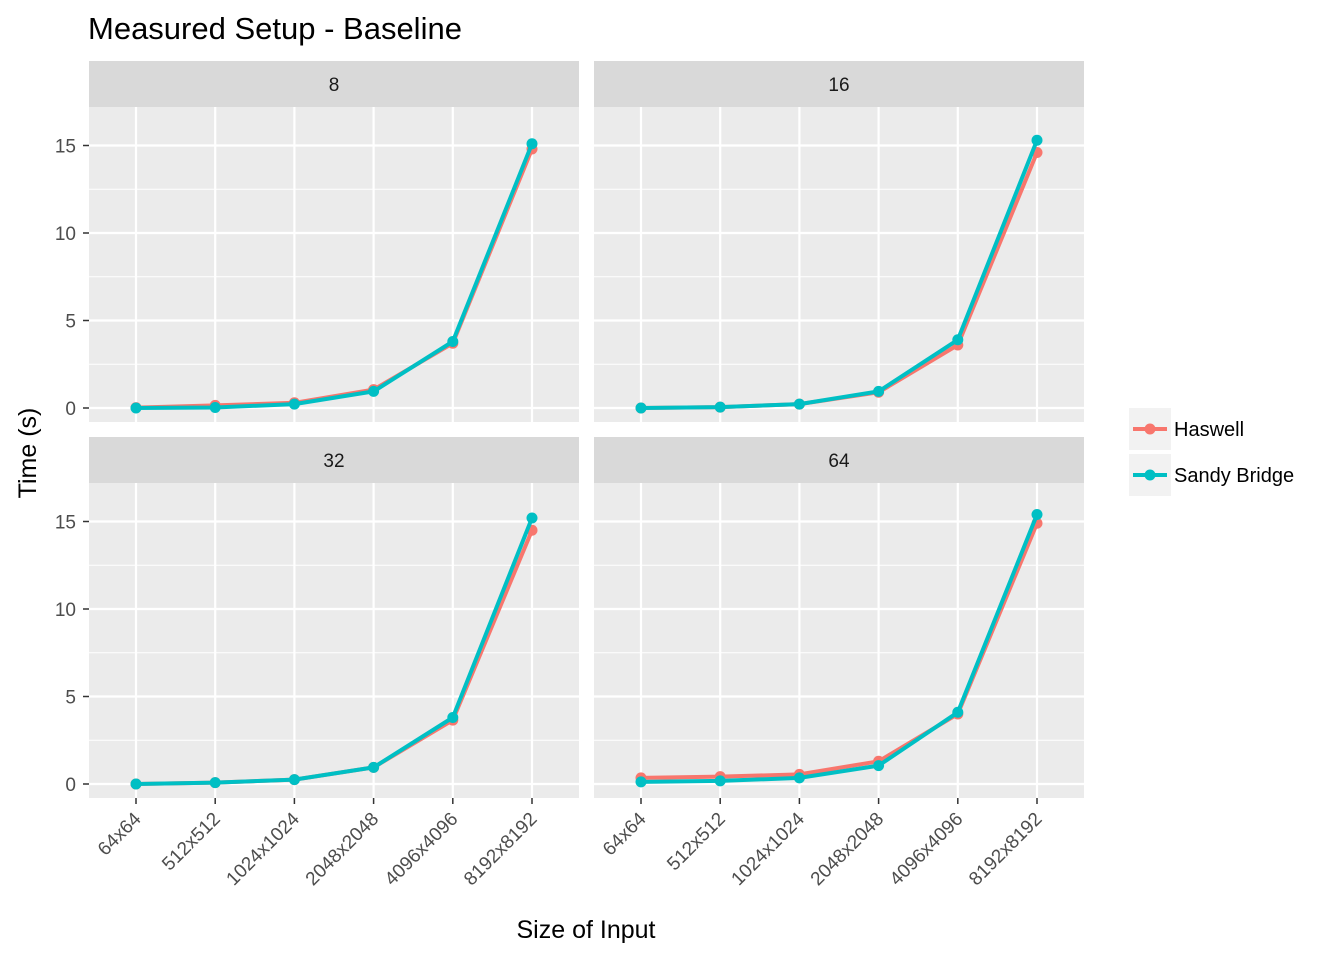 This screenshot has width=1344, height=960. Describe the element at coordinates (28, 453) in the screenshot. I see `y-axis-title: Time (s)` at that location.